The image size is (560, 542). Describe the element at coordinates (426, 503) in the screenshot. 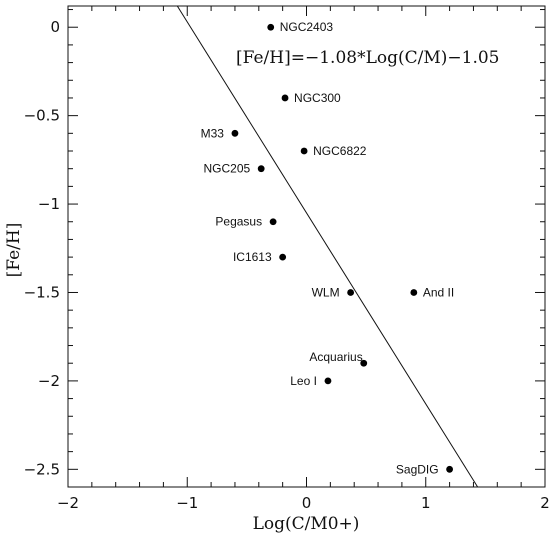

I see `x-tick-label: 1` at that location.